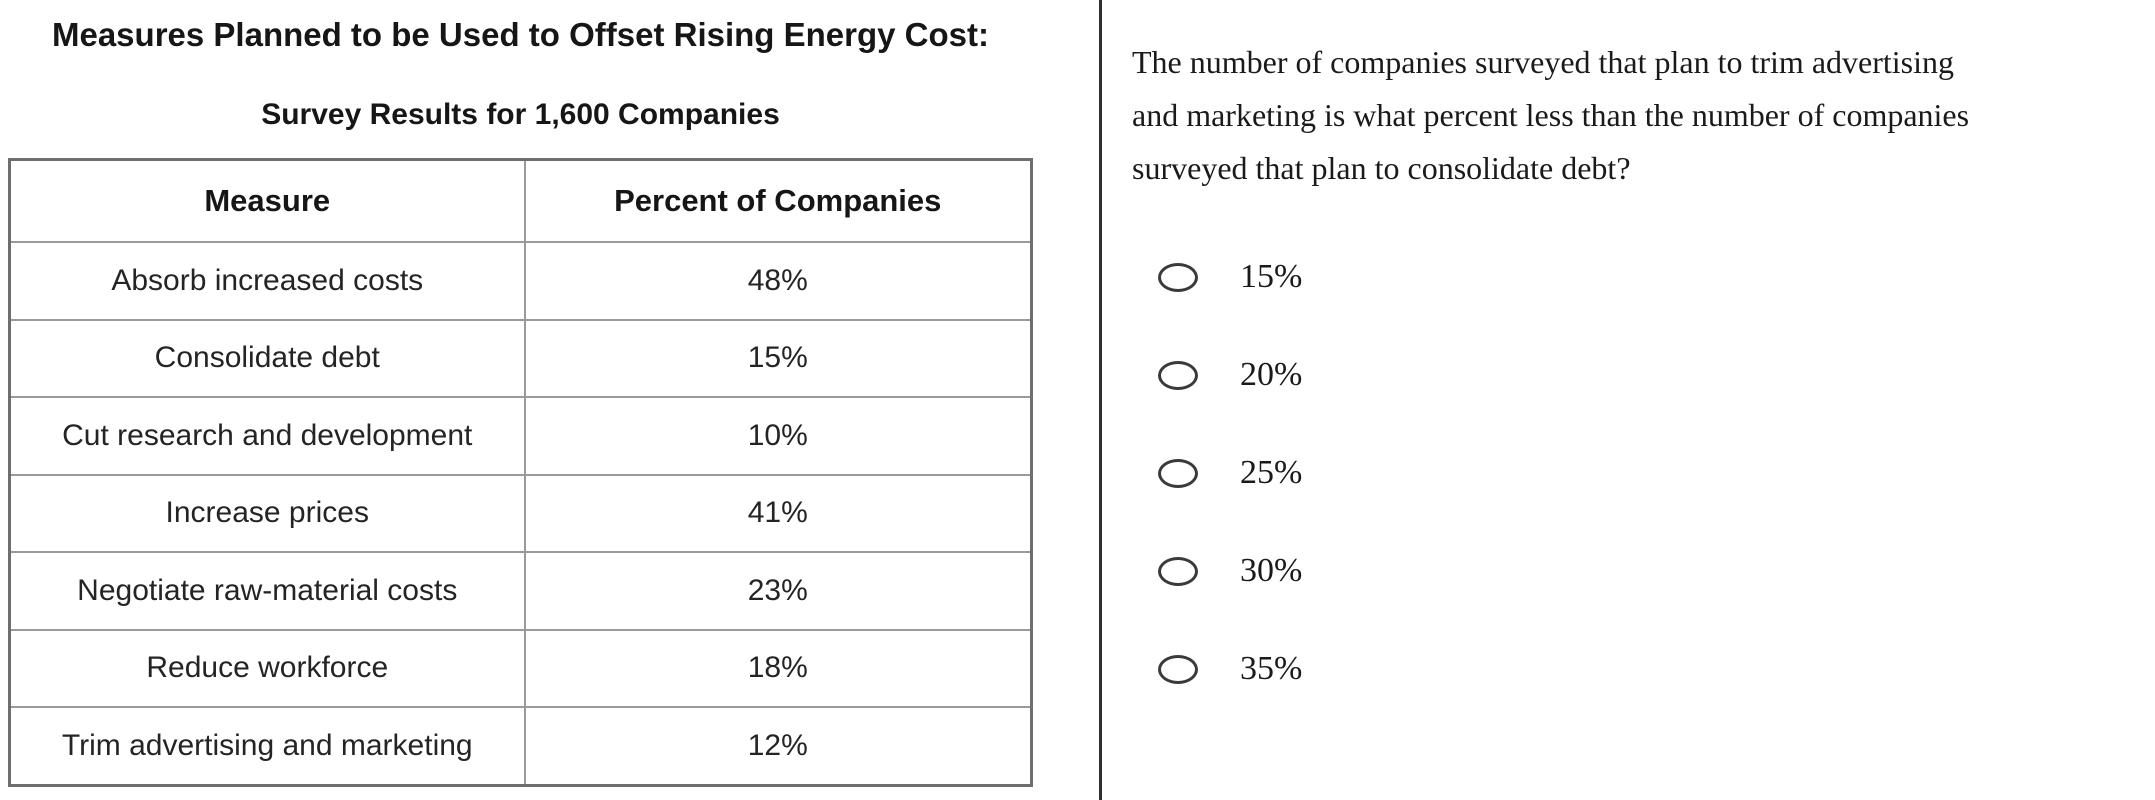 This screenshot has width=2155, height=800. What do you see at coordinates (1271, 668) in the screenshot?
I see `option-label: 35%` at bounding box center [1271, 668].